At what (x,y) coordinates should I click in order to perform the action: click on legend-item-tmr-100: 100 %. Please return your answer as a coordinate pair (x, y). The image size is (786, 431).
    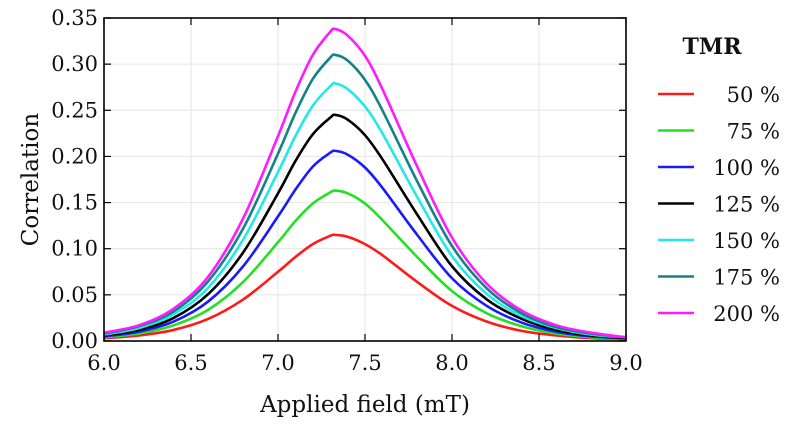
    Looking at the image, I should click on (719, 168).